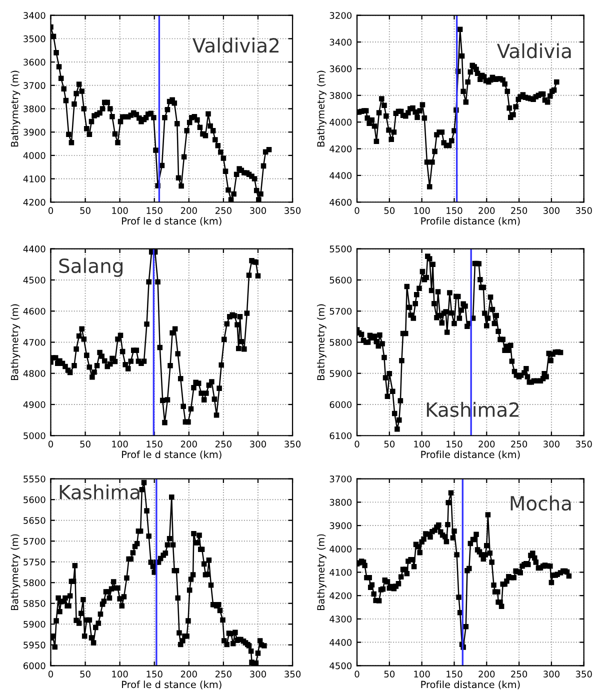 This screenshot has height=697, width=597. What do you see at coordinates (341, 15) in the screenshot?
I see `y-tick-label: 3200` at bounding box center [341, 15].